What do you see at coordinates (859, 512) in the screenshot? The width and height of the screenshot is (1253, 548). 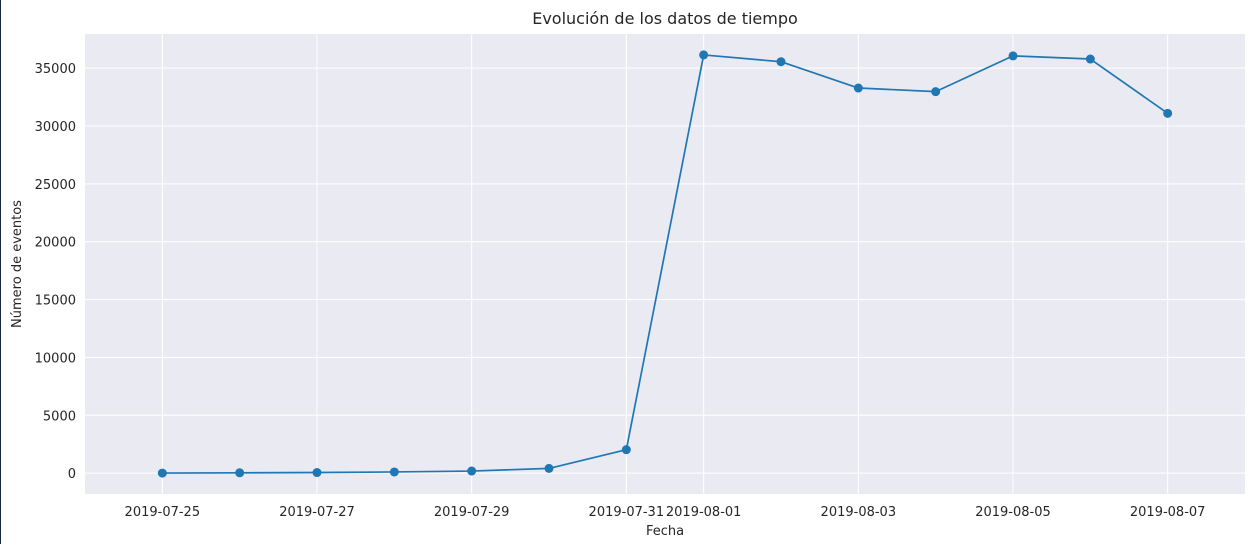 I see `x-tick-label: 2019-08-03` at bounding box center [859, 512].